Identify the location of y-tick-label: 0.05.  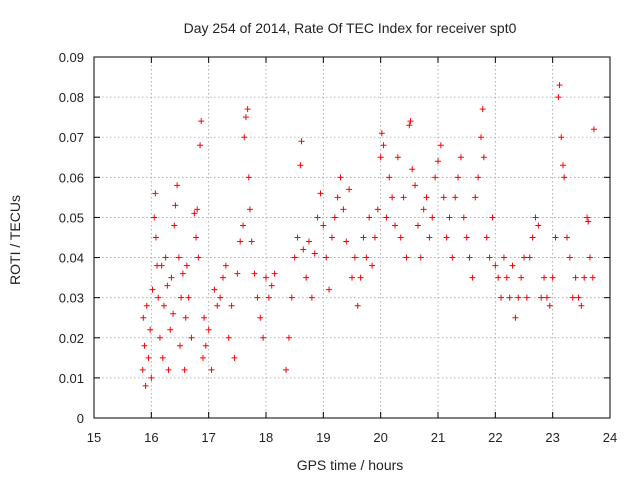
(71, 217).